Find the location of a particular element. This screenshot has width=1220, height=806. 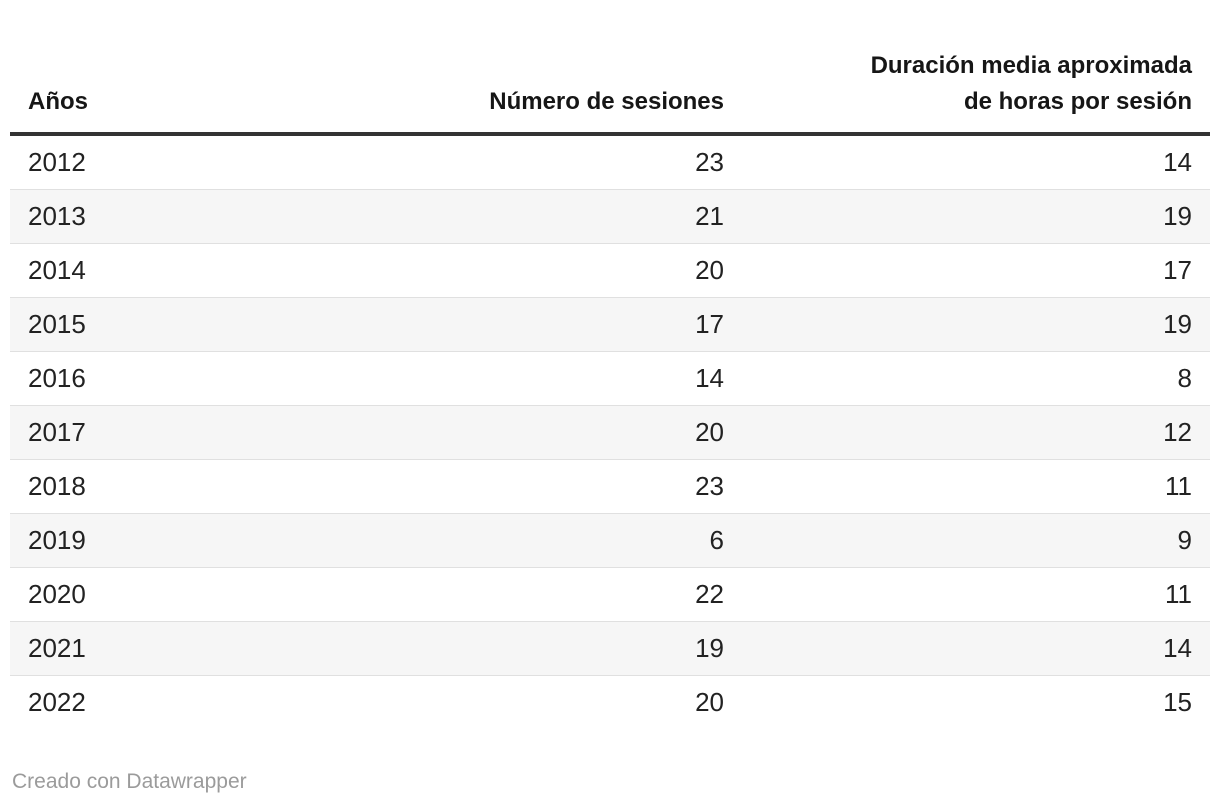

year-cell: 2016 is located at coordinates (57, 378).